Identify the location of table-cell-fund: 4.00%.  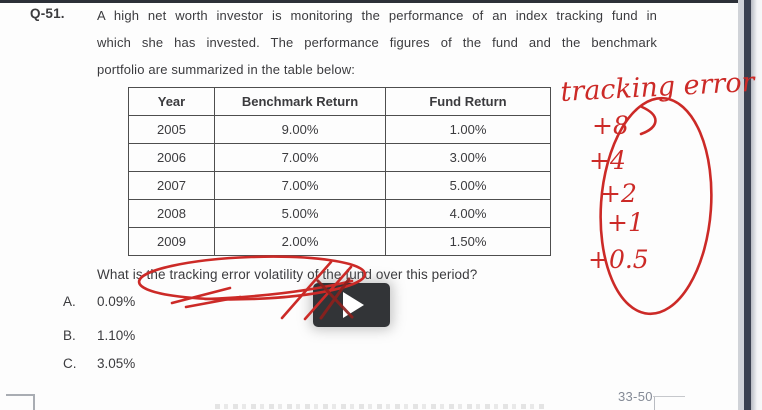
(468, 213).